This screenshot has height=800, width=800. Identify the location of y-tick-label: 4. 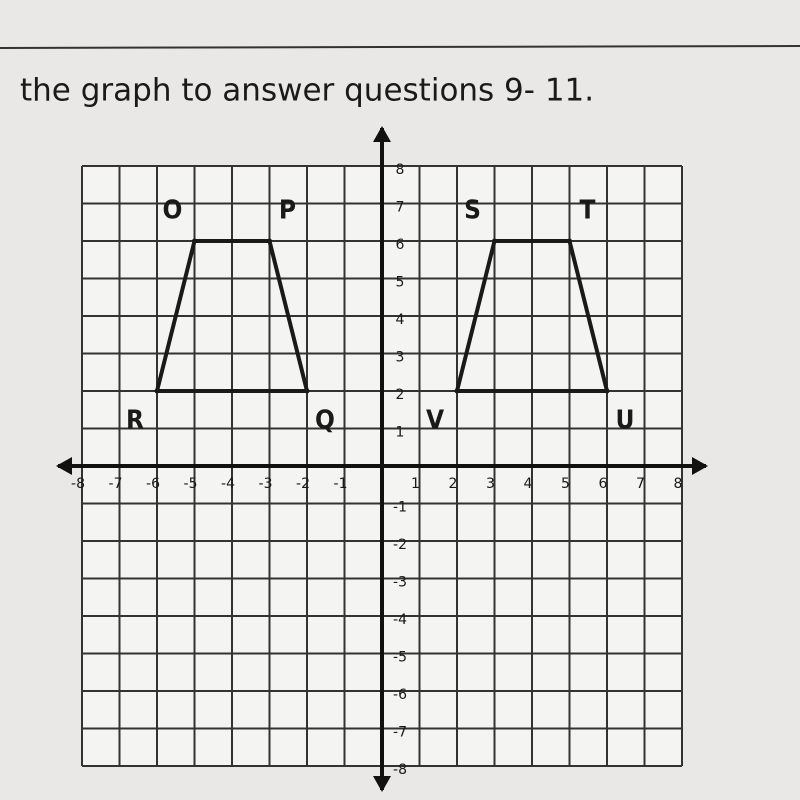
(400, 320).